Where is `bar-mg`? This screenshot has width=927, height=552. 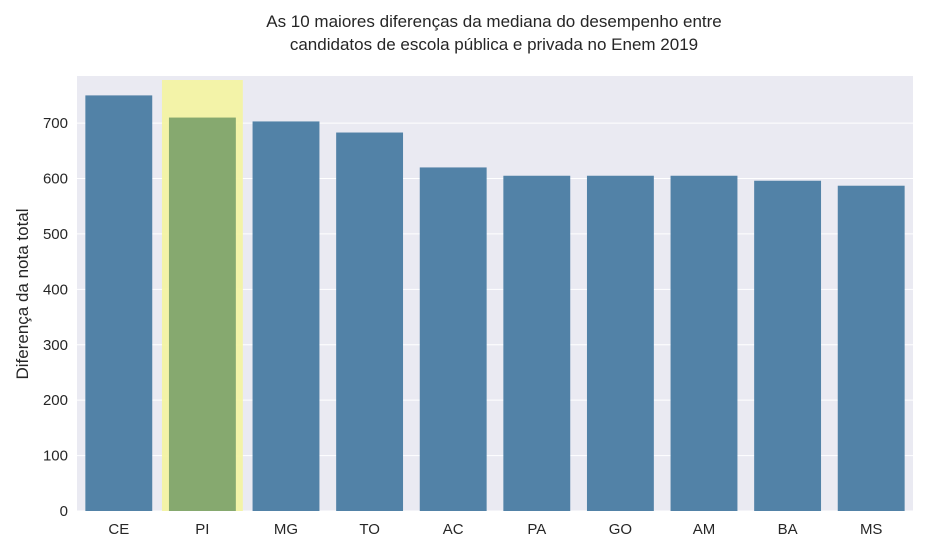 bar-mg is located at coordinates (286, 316).